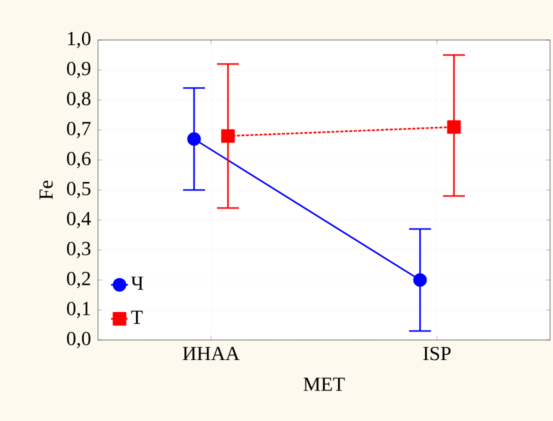 Image resolution: width=553 pixels, height=421 pixels. Describe the element at coordinates (211, 353) in the screenshot. I see `x-tick-label: ИНАА` at that location.